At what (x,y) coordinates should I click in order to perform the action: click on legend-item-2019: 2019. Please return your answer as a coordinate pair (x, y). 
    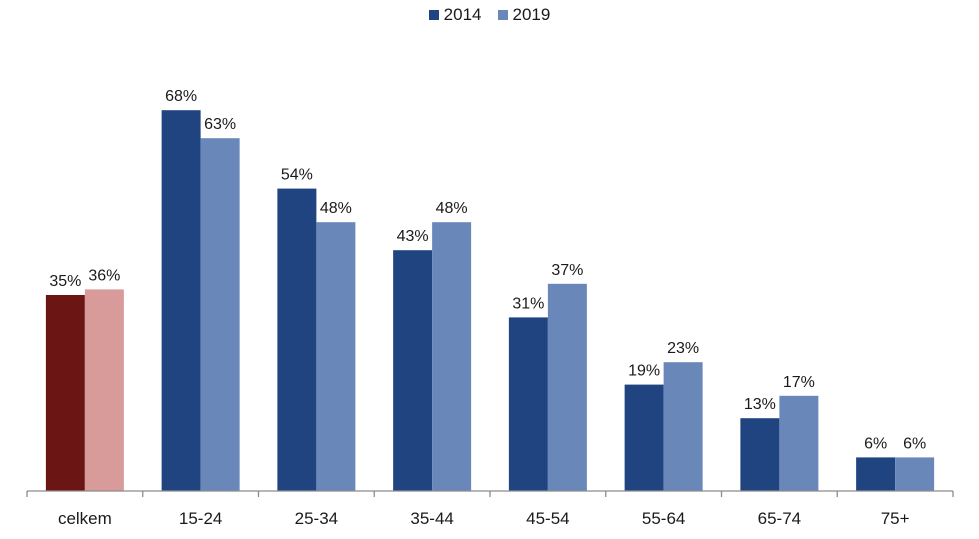
    Looking at the image, I should click on (524, 15).